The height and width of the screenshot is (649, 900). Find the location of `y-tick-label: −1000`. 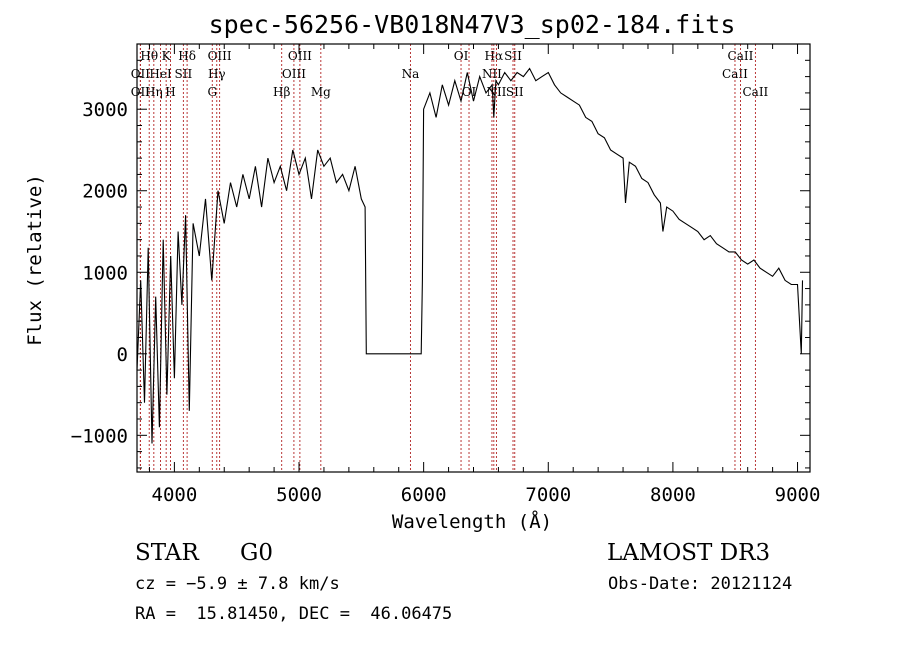

y-tick-label: −1000 is located at coordinates (99, 436).